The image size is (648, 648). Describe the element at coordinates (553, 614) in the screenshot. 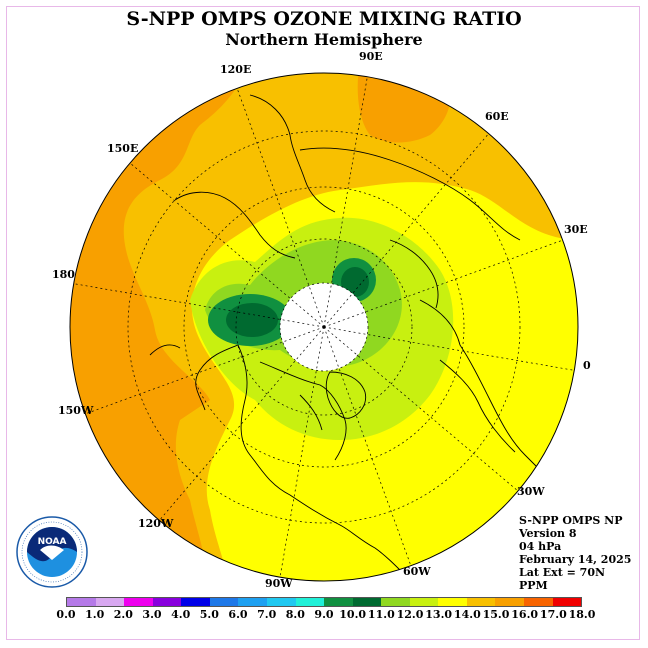

I see `colorbar-tick-label: 17.0` at that location.